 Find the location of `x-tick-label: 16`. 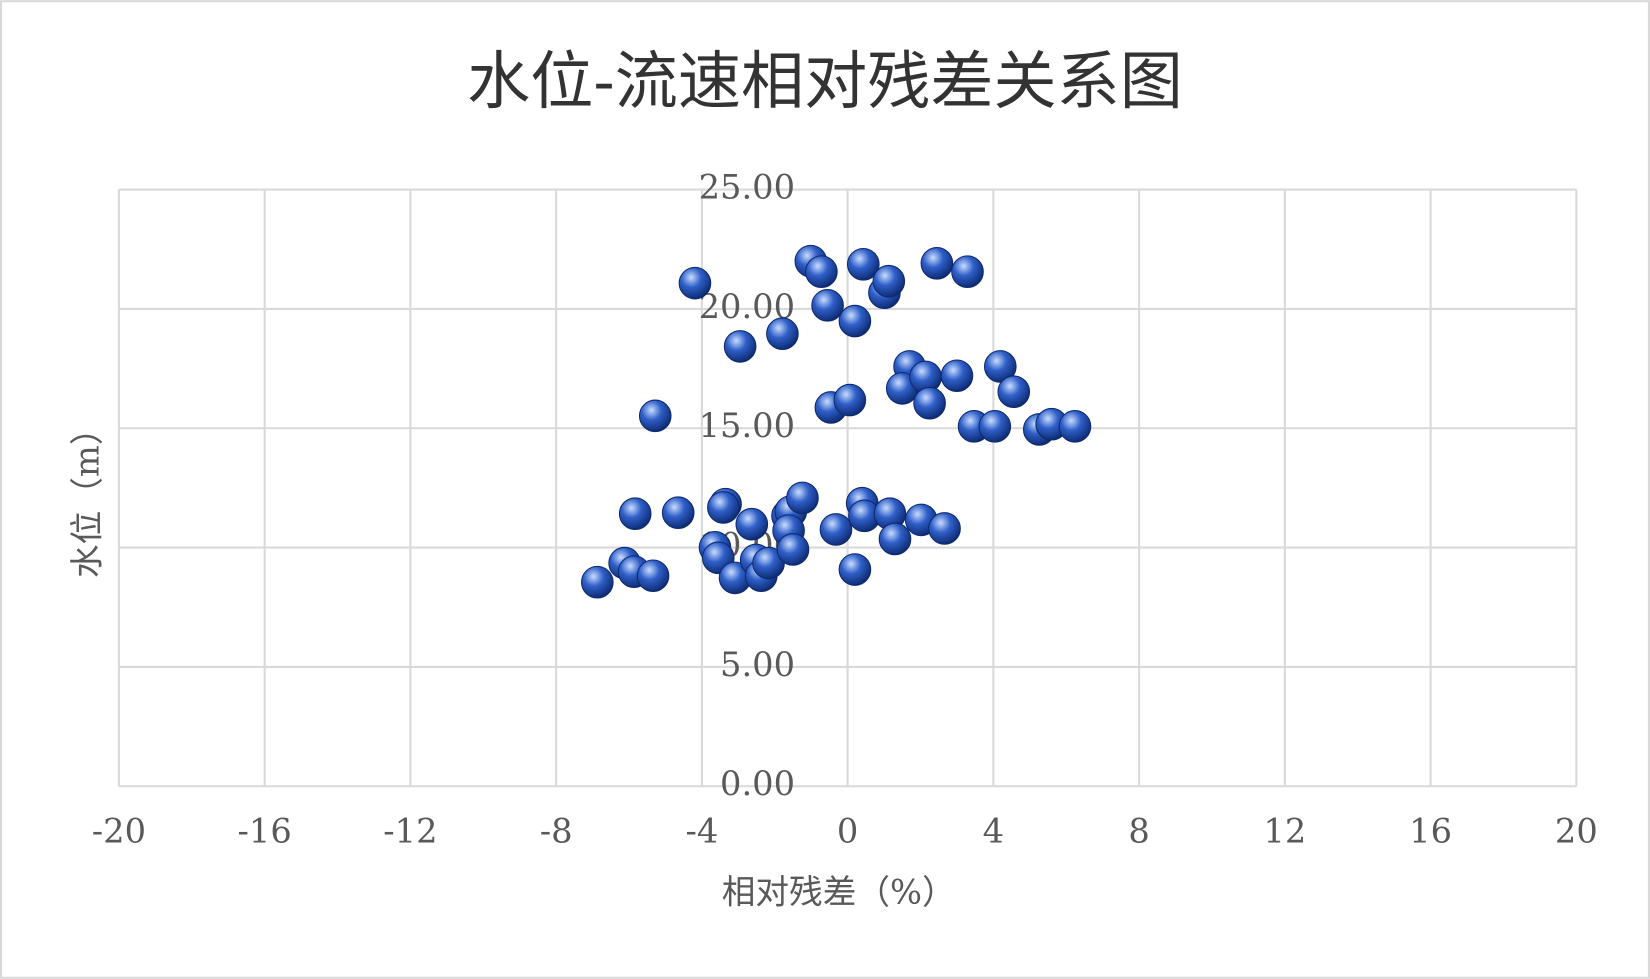

x-tick-label: 16 is located at coordinates (1430, 831).